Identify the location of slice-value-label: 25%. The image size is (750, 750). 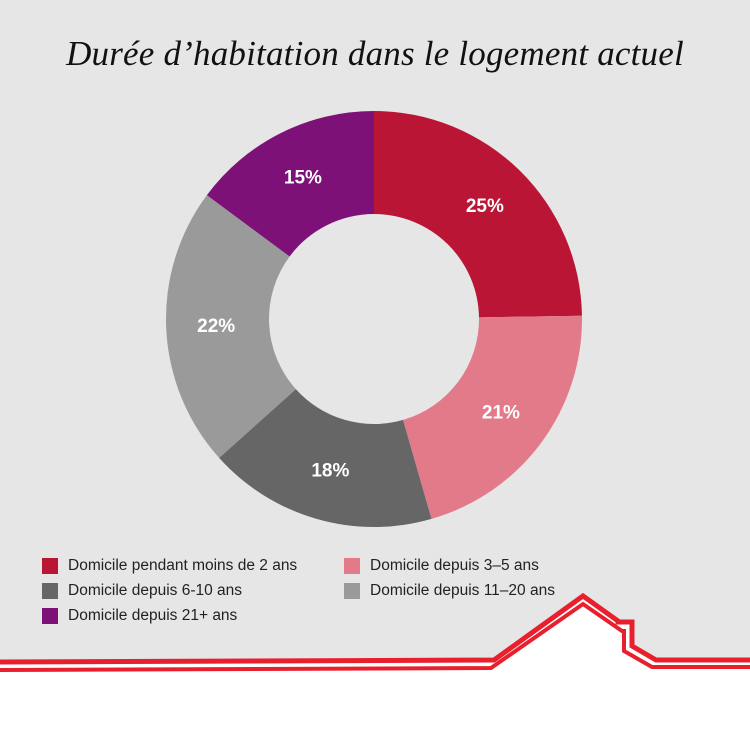
(485, 206).